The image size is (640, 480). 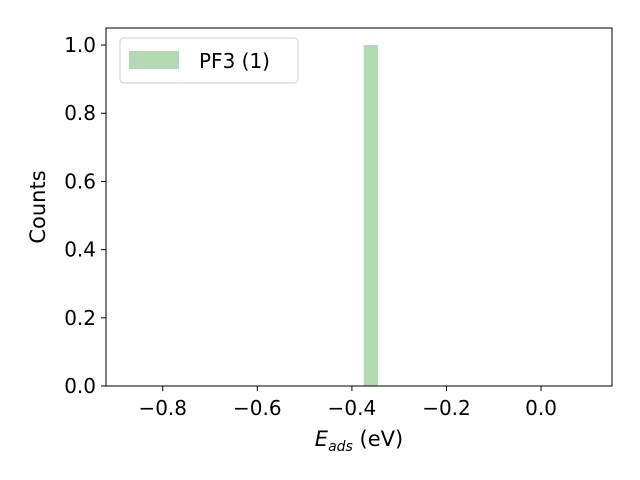 I want to click on y-tick-label: 0.0, so click(x=80, y=386).